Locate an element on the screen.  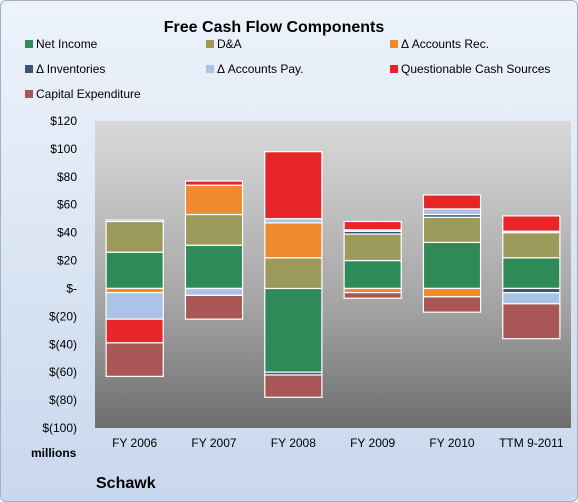
bar-net-income-fy-2010 is located at coordinates (452, 265).